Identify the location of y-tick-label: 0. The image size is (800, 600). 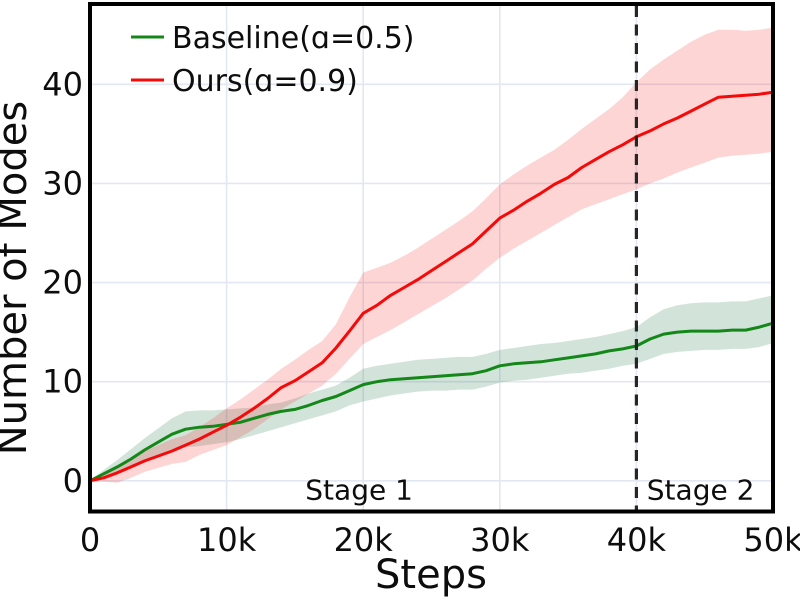
(73, 481).